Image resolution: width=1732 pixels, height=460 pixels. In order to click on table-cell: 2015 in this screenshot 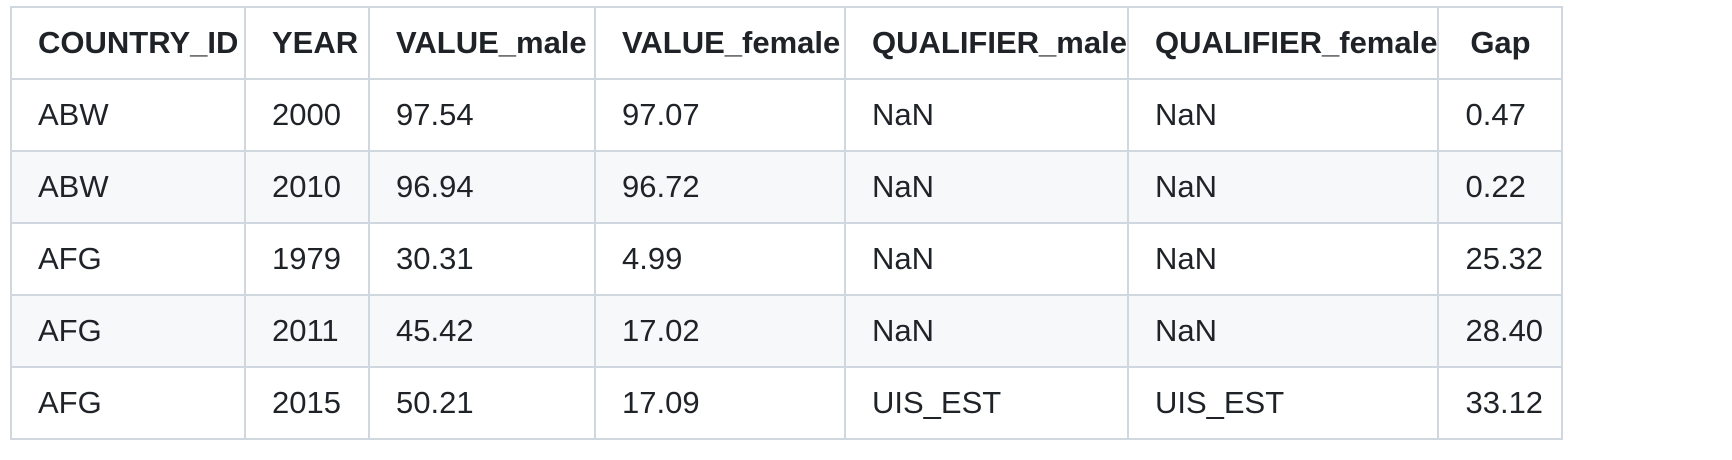, I will do `click(307, 403)`.